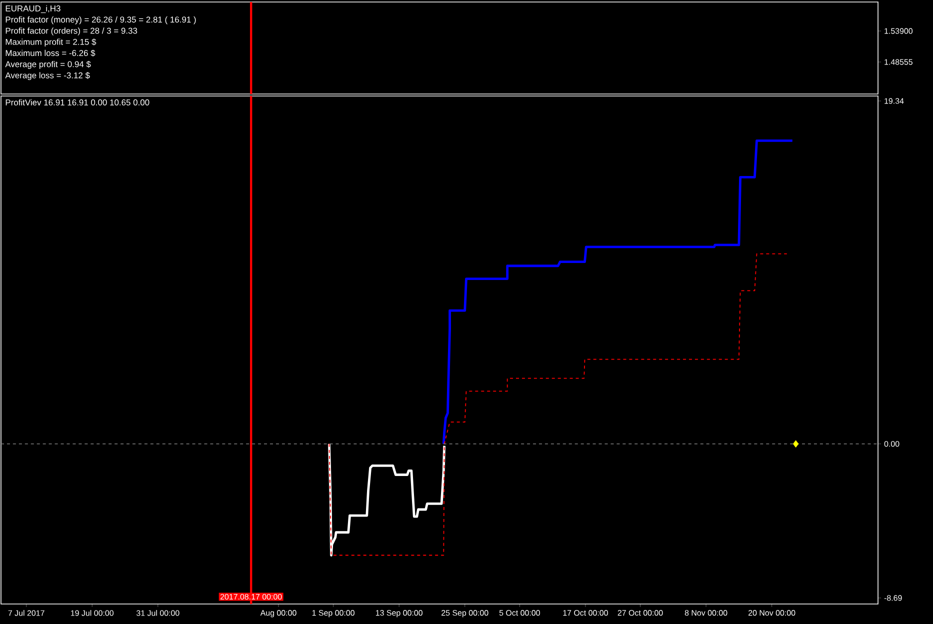  Describe the element at coordinates (51, 53) in the screenshot. I see `annotation: Maximum loss = -6.26 $` at that location.